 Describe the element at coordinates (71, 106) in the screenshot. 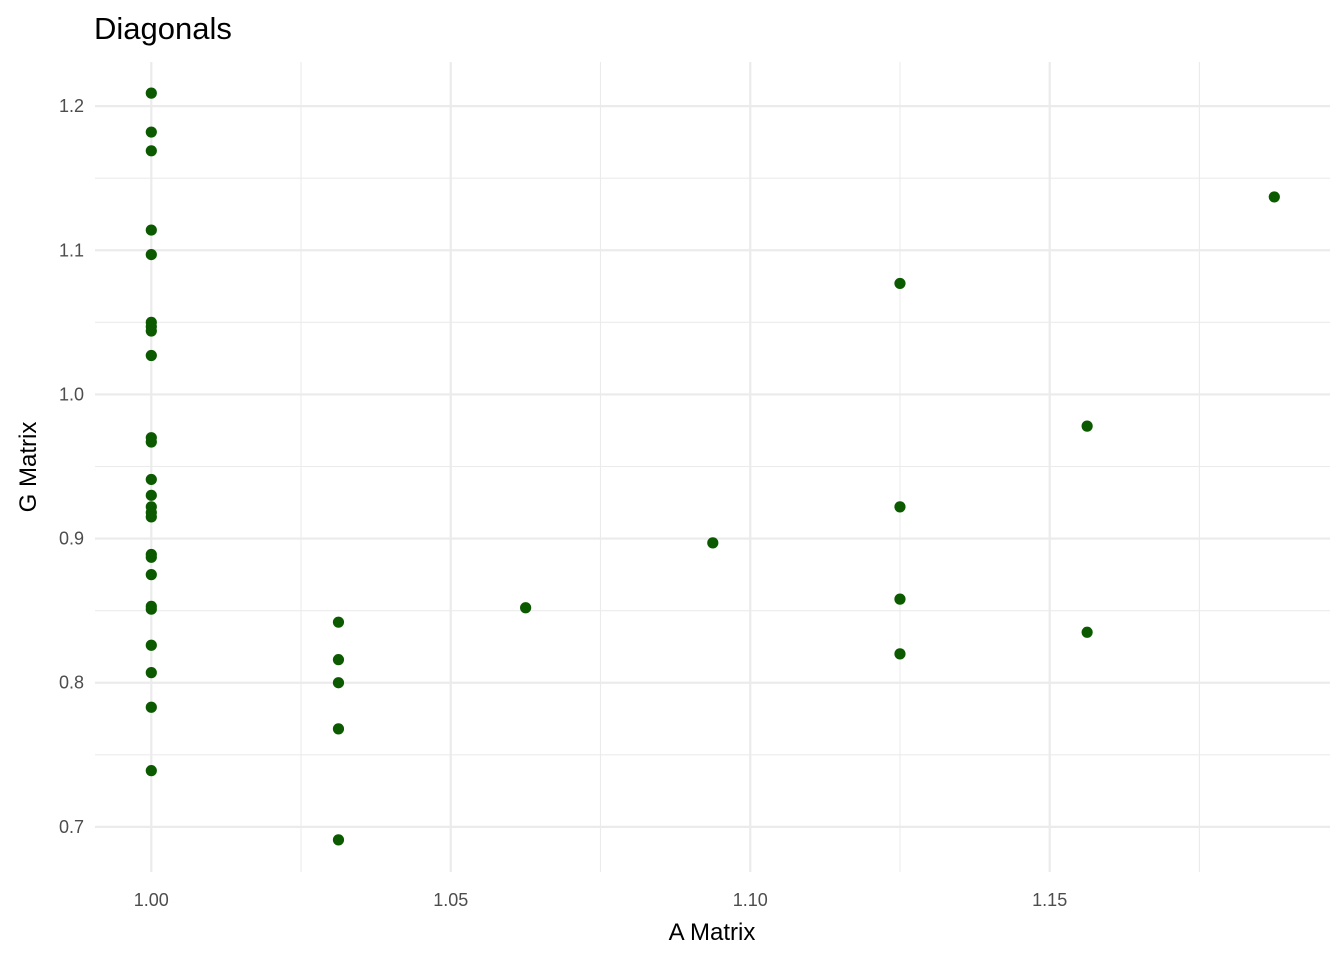

I see `y-tick-label: 1.2` at that location.